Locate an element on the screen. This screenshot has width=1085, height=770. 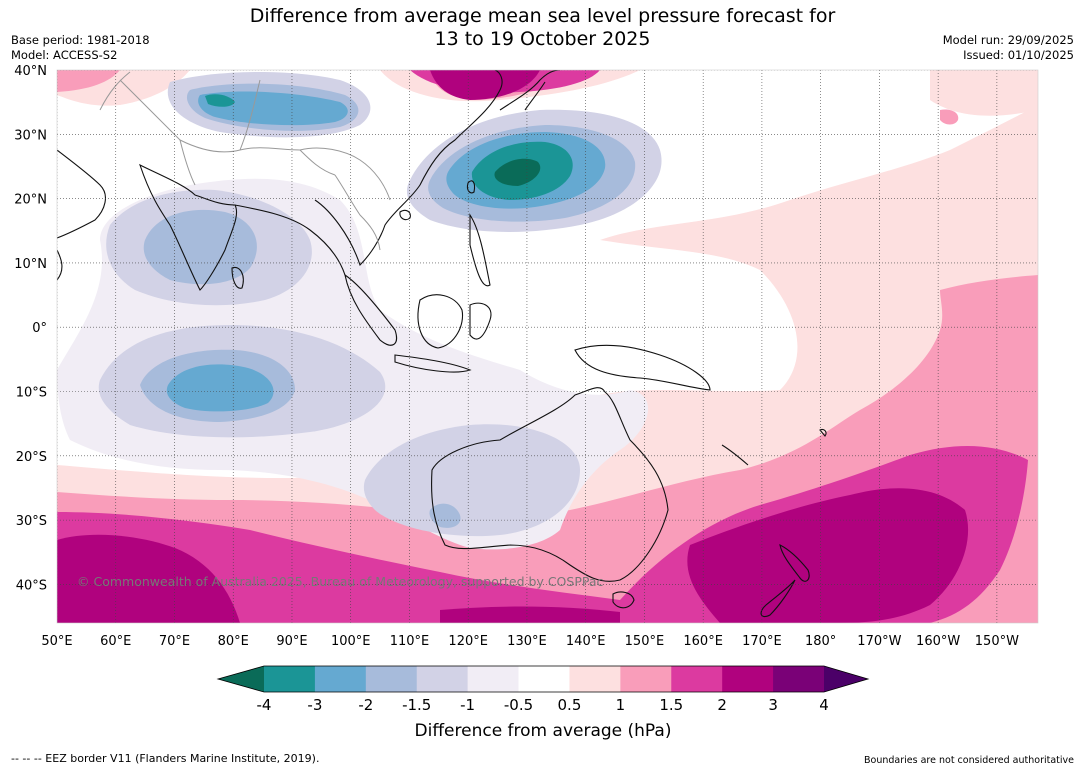
model-info: Base period: 1981-2018 Model: ACCESS-S2 is located at coordinates (80, 48).